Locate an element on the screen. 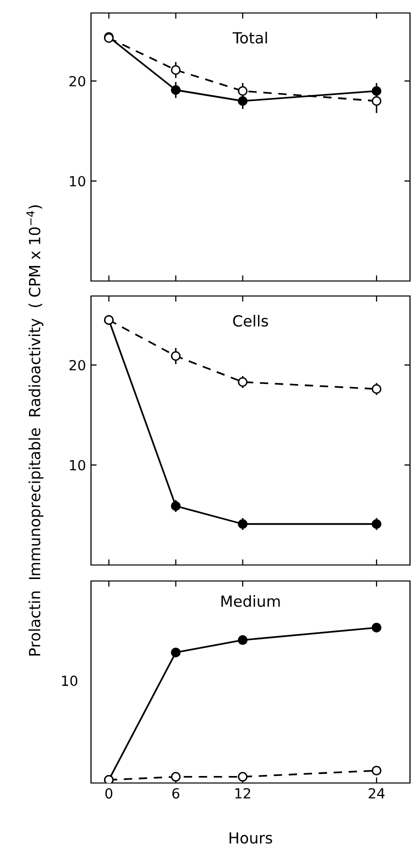 Image resolution: width=412 pixels, height=850 pixels. x-tick-label: 6 is located at coordinates (176, 793).